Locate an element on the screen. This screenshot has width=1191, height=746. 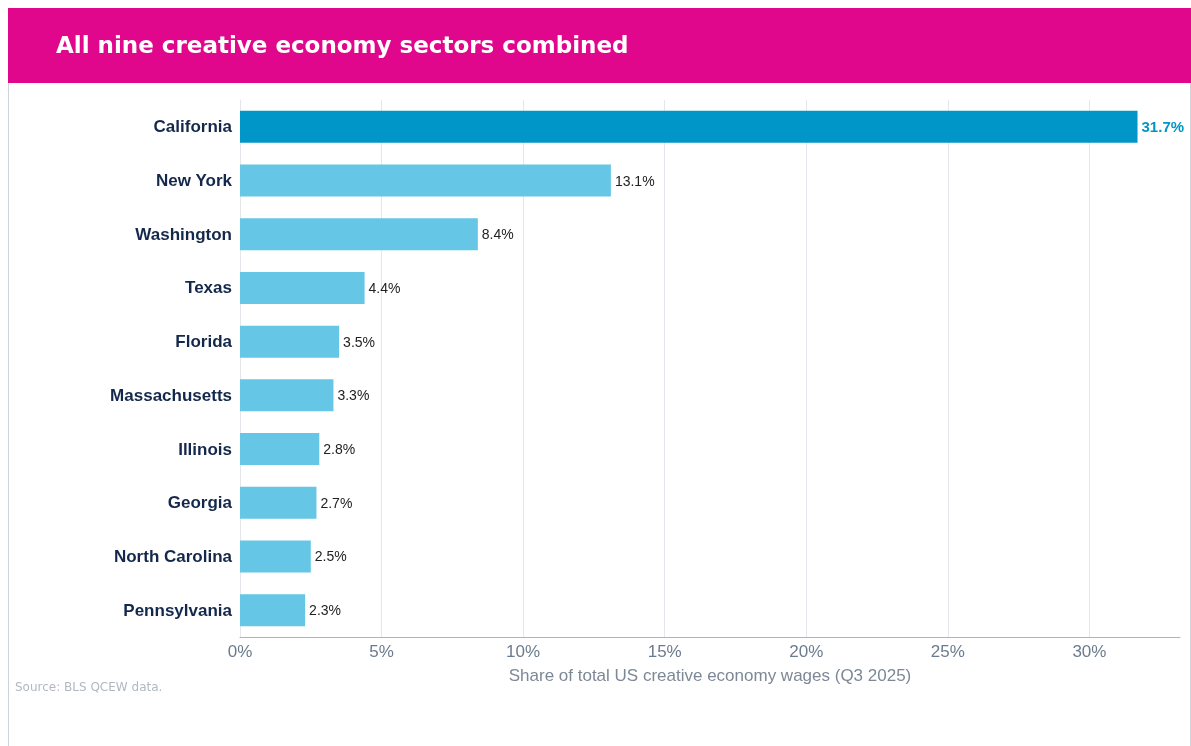
y-tick-label: Washington is located at coordinates (183, 234).